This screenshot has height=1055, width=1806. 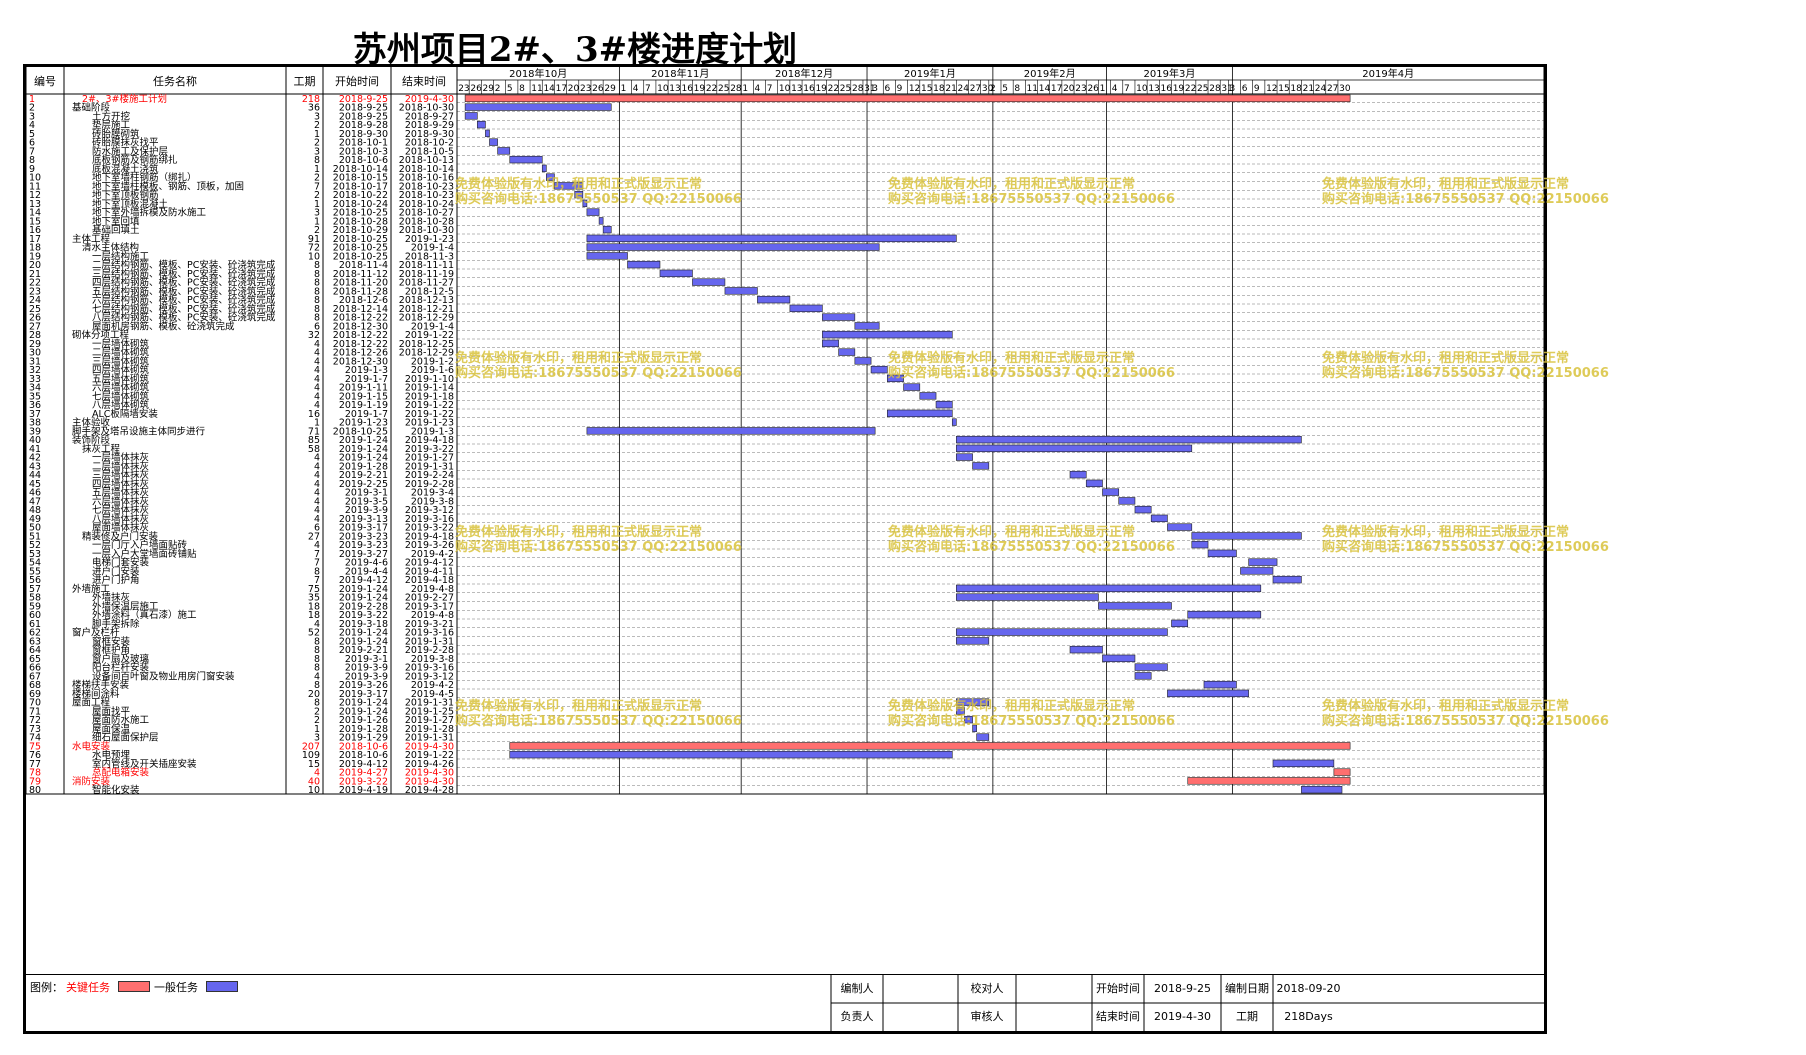 What do you see at coordinates (311, 746) in the screenshot?
I see `task-duration: 207` at bounding box center [311, 746].